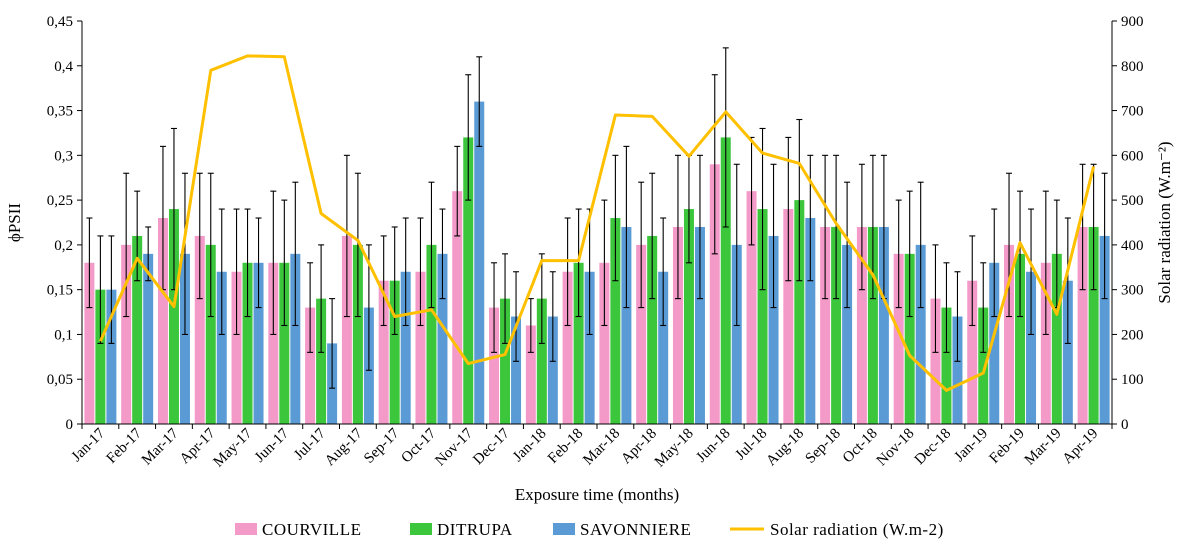 Image resolution: width=1189 pixels, height=544 pixels. I want to click on y2-tick-label-2: 200, so click(1132, 335).